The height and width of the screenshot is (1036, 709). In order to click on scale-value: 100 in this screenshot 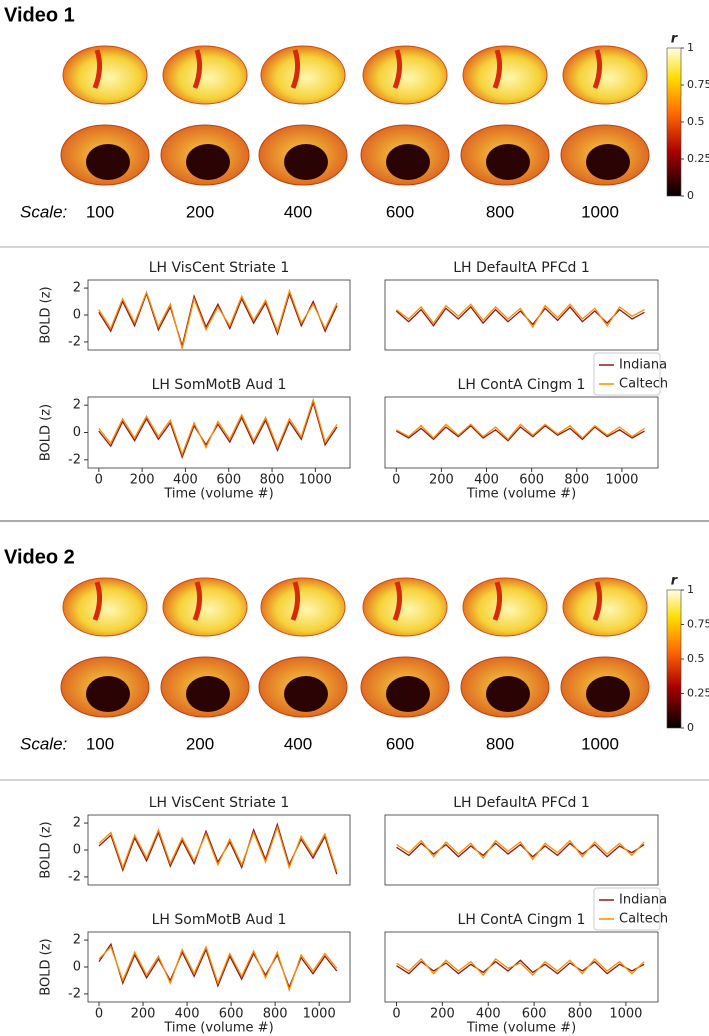, I will do `click(100, 743)`.